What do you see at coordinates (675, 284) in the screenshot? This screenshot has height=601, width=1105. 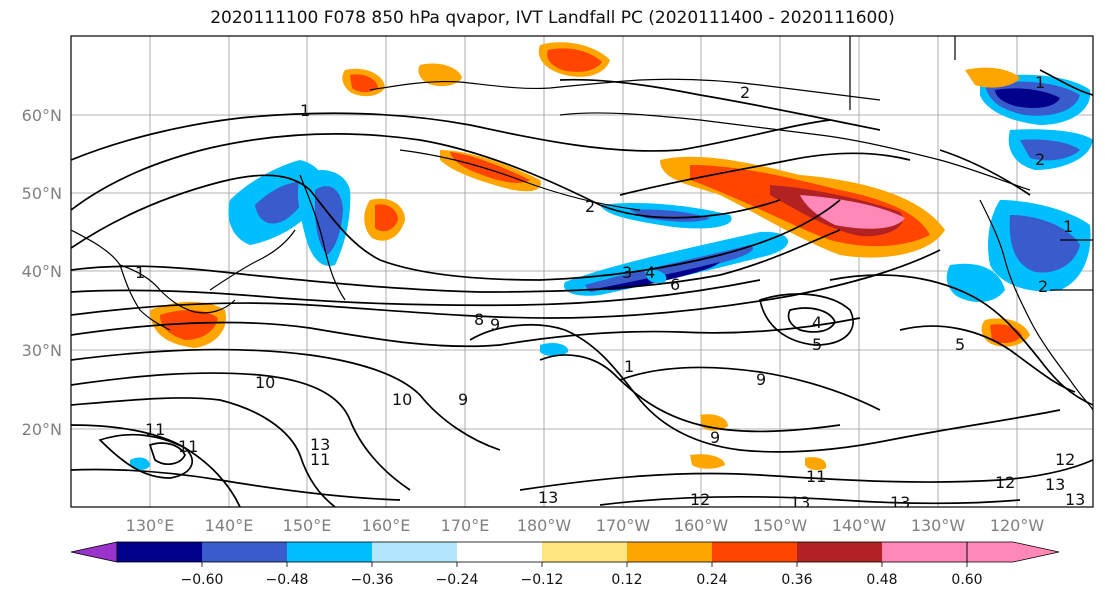 I see `contour-label: 6` at bounding box center [675, 284].